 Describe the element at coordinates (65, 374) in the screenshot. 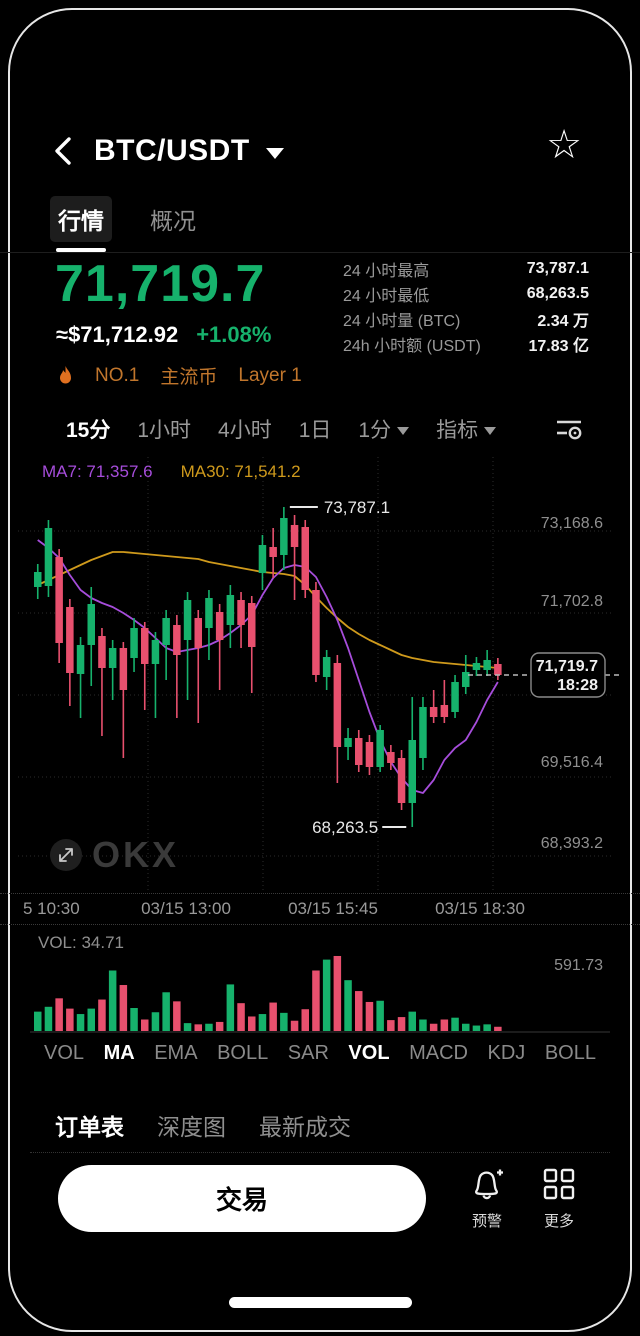

I see `flame-icon` at that location.